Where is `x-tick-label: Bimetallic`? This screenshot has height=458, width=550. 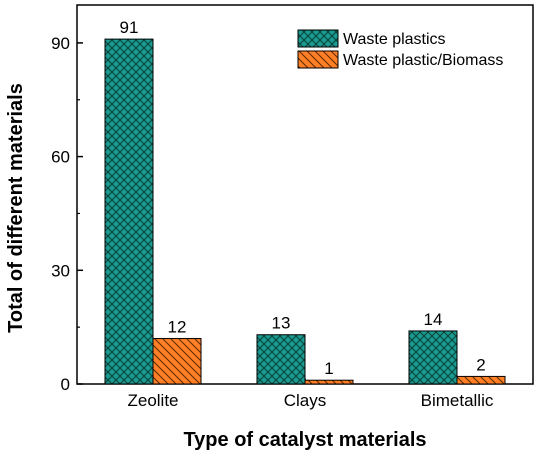
x-tick-label: Bimetallic is located at coordinates (457, 400).